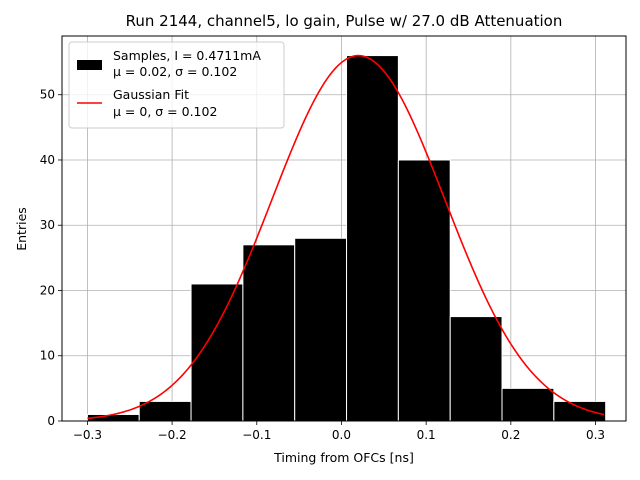 This screenshot has width=640, height=480. Describe the element at coordinates (47, 160) in the screenshot. I see `y-tick-label-4: 40` at that location.